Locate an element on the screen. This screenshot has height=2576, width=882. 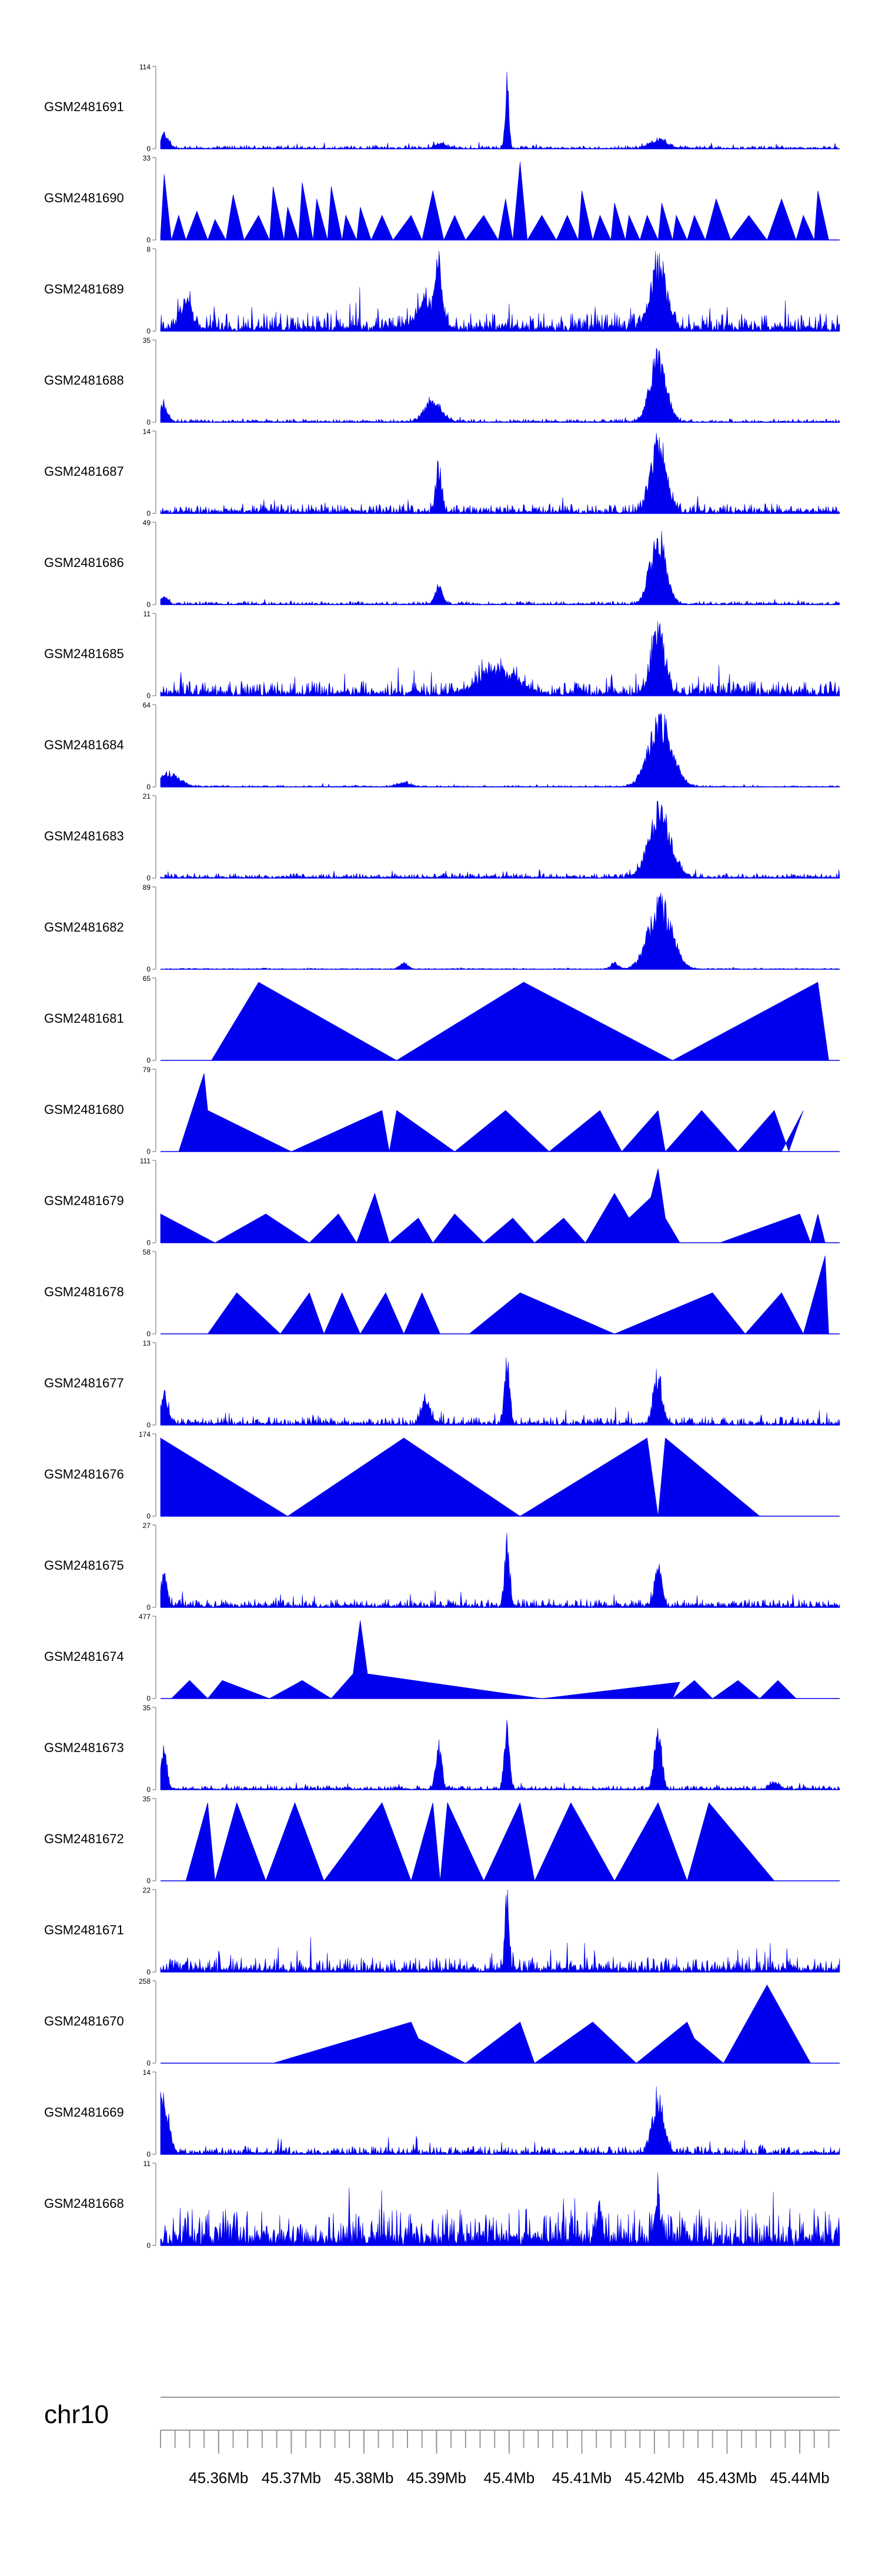
track-label: GSM2481670 is located at coordinates (84, 2021).